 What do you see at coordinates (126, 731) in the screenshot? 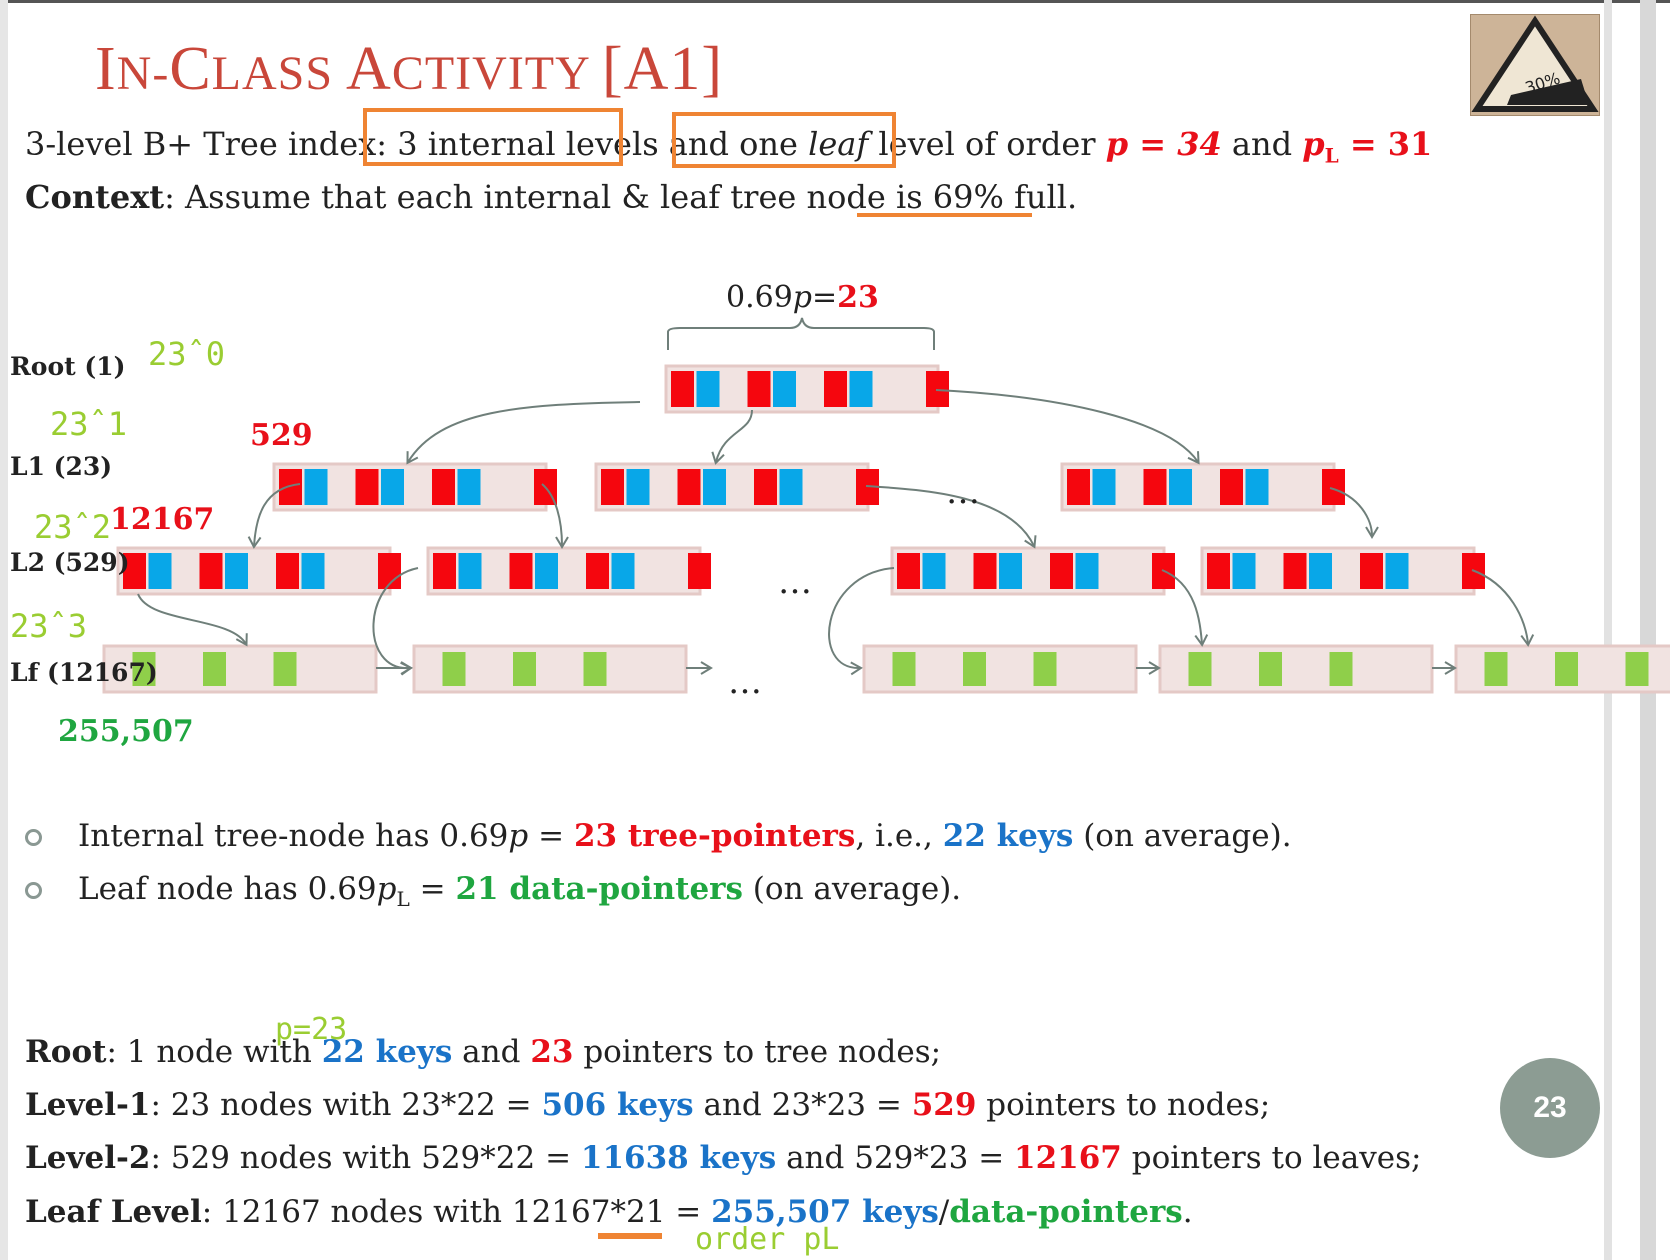
I see `annotation-count-leaf: 255,507` at bounding box center [126, 731].